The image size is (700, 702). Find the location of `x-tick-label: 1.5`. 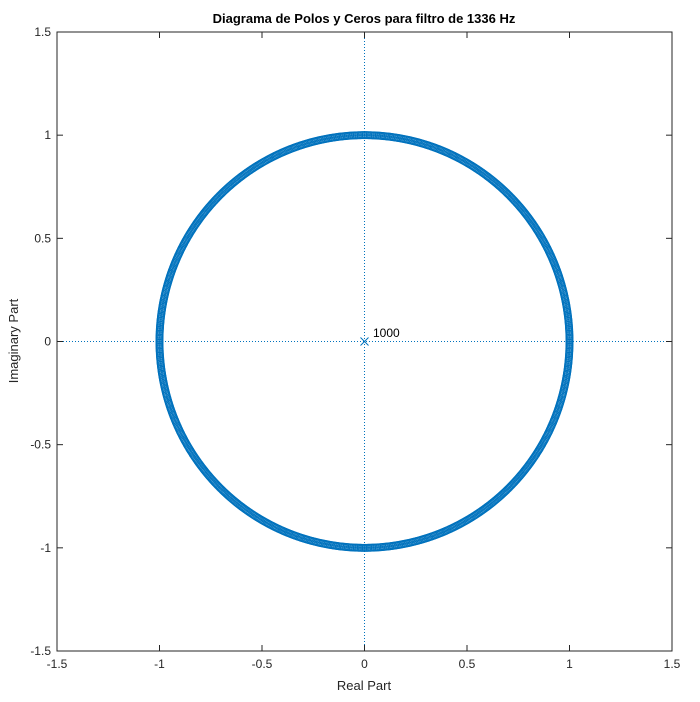

x-tick-label: 1.5 is located at coordinates (672, 664).